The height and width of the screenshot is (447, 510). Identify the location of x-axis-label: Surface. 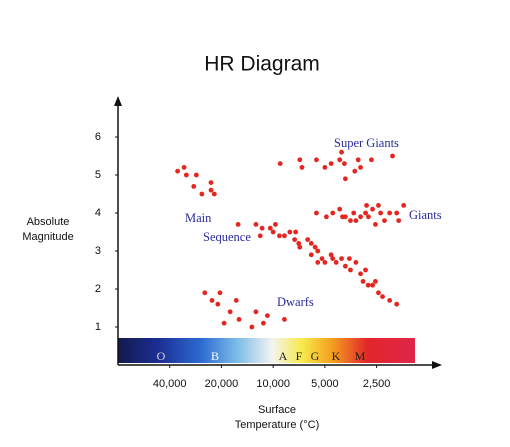
(277, 410).